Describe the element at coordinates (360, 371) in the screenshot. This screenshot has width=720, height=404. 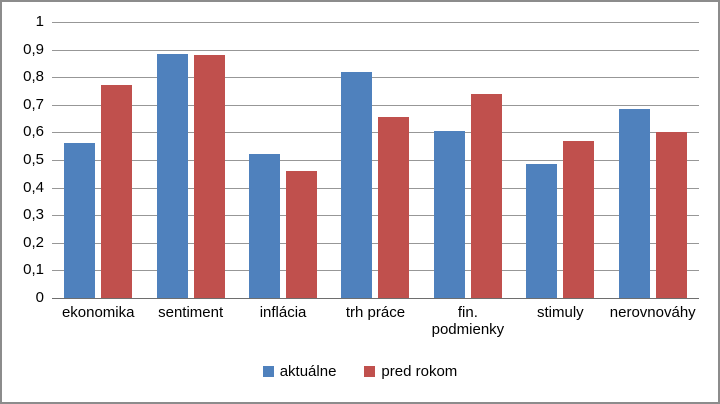
I see `legend: aktuálne pred rokom` at that location.